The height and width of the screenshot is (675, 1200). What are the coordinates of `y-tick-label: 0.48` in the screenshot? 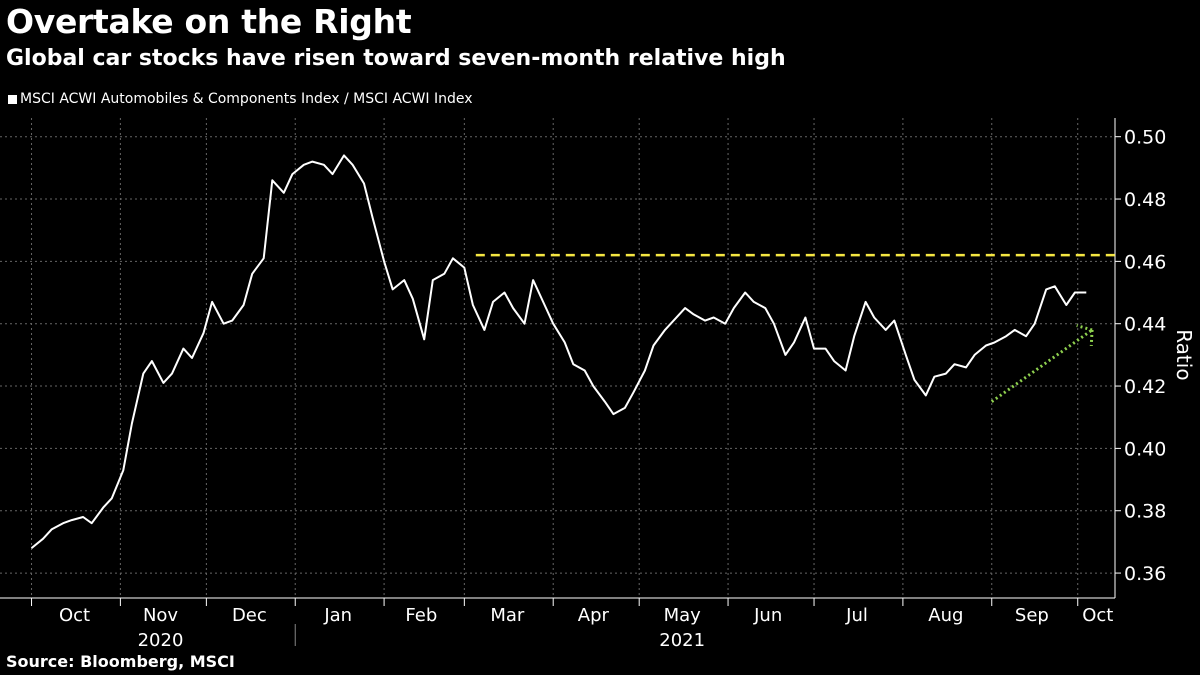 It's located at (1145, 200).